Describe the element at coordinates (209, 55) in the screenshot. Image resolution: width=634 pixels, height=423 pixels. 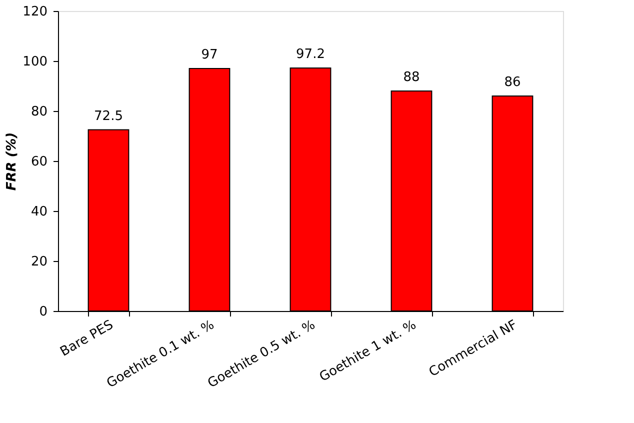
I see `data-label: 97` at that location.